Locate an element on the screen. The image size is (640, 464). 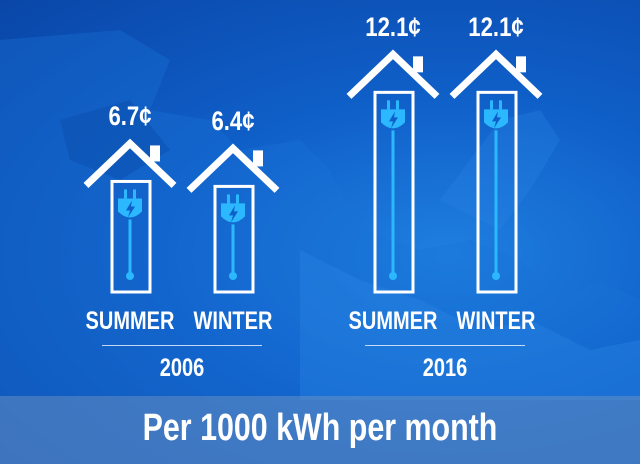
bar-house-2006-winter is located at coordinates (233, 218).